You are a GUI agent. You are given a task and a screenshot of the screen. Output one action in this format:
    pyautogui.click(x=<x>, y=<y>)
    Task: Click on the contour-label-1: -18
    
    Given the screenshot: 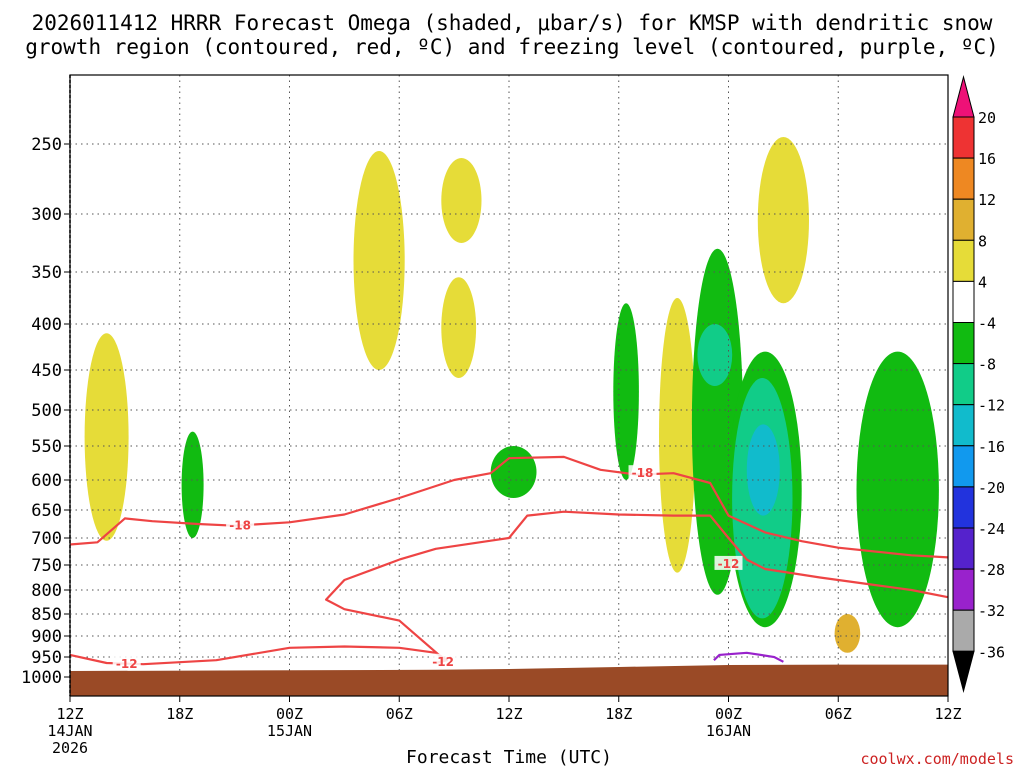 What is the action you would take?
    pyautogui.click(x=643, y=473)
    